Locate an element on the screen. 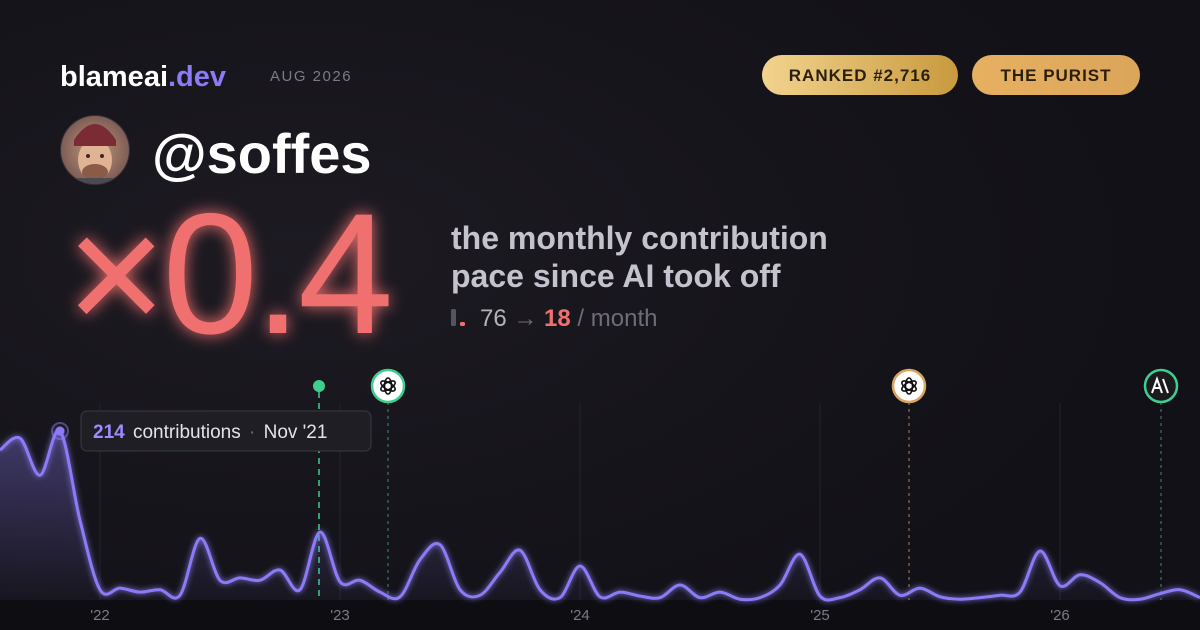  brand-name: blameai is located at coordinates (114, 77).